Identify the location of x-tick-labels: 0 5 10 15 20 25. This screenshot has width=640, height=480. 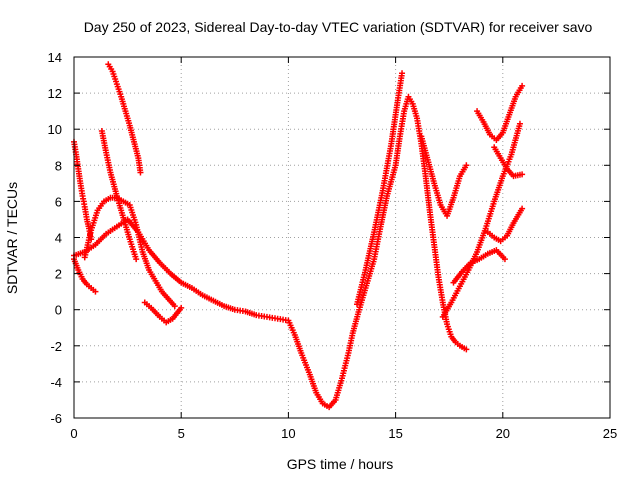
(343, 433).